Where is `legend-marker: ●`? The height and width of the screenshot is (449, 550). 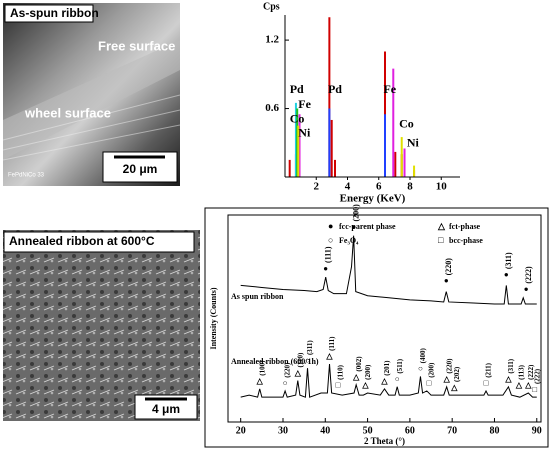 legend-marker: ● is located at coordinates (330, 226).